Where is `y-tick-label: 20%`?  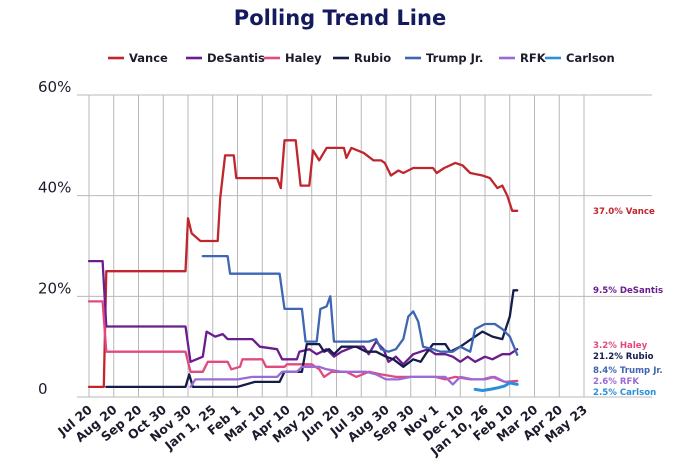
y-tick-label: 20% is located at coordinates (54, 288).